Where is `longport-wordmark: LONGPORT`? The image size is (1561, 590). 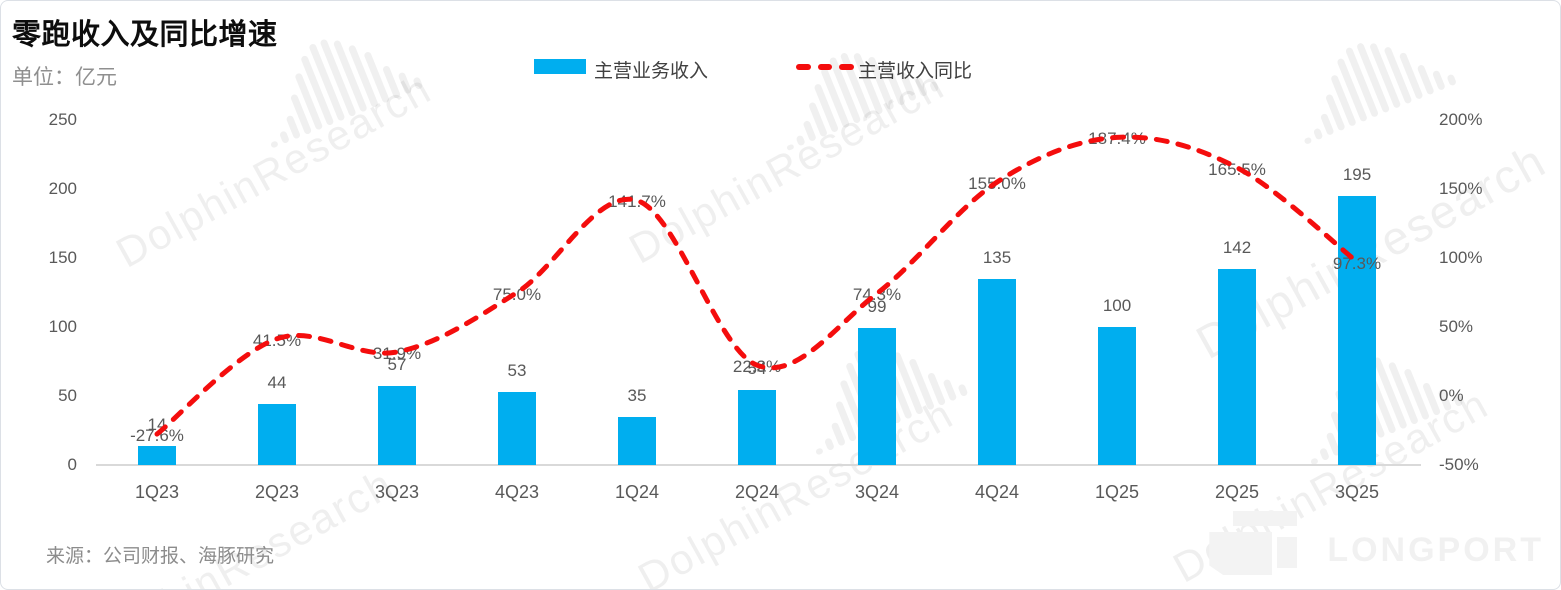 longport-wordmark: LONGPORT is located at coordinates (1435, 550).